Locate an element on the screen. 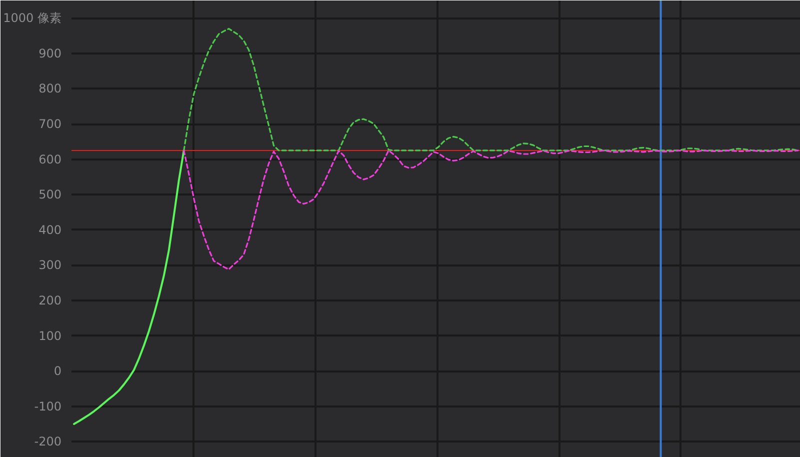 Image resolution: width=800 pixels, height=457 pixels. y-tick-label: 100 is located at coordinates (50, 335).